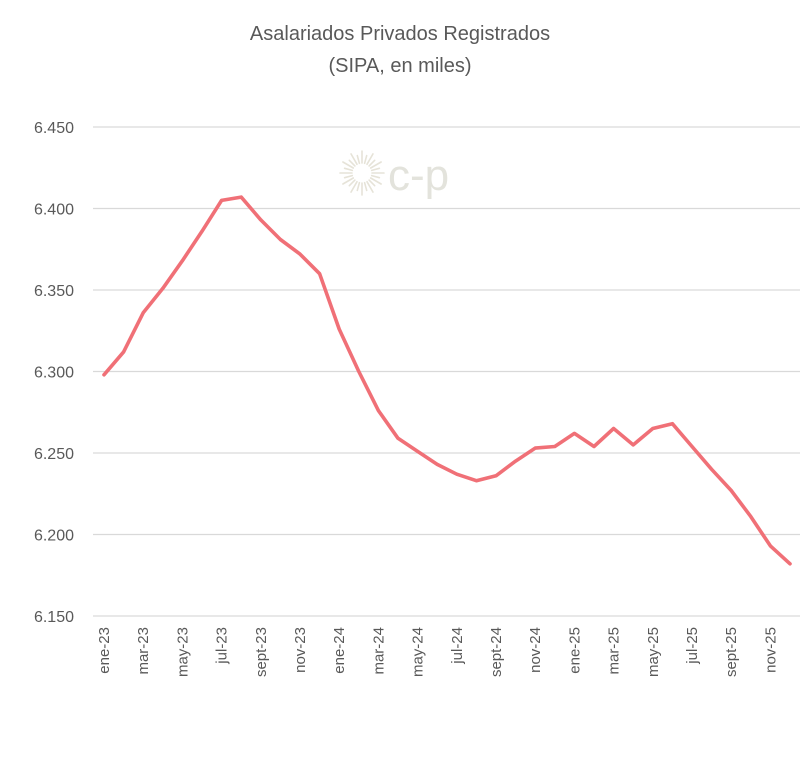  Describe the element at coordinates (54, 291) in the screenshot. I see `y-tick-label: 6.350` at that location.